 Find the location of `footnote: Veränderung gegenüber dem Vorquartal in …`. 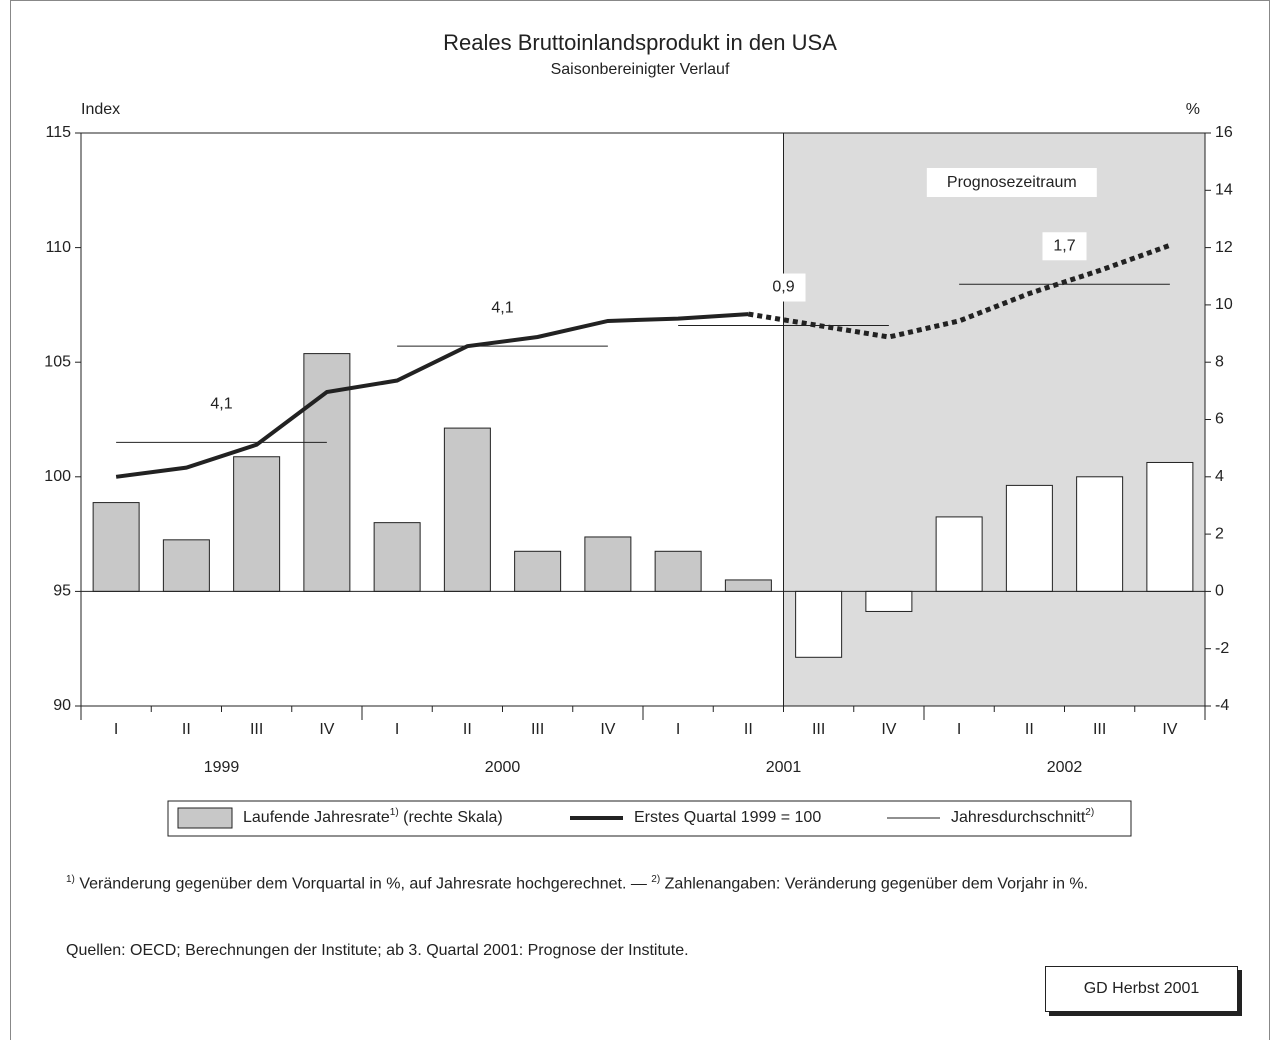

footnote: Veränderung gegenüber dem Vorquartal in … is located at coordinates (365, 884).